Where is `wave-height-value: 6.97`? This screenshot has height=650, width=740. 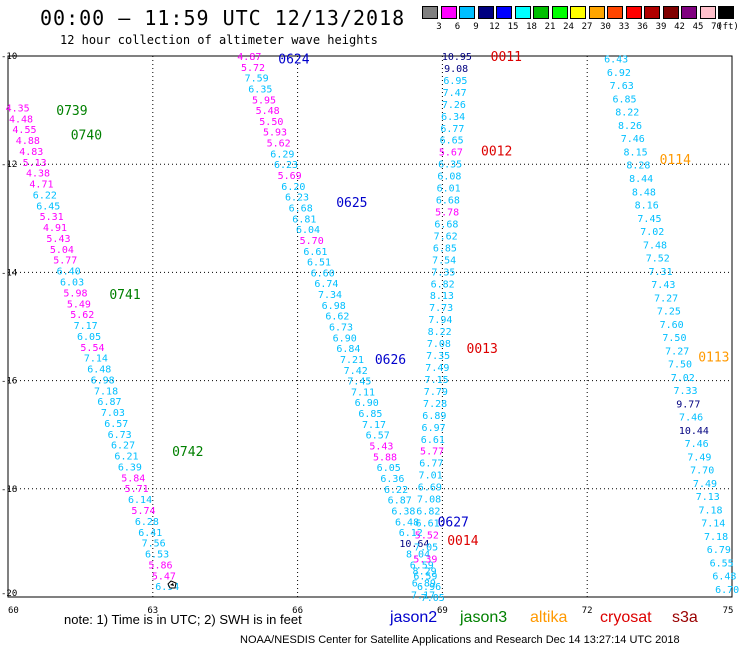 wave-height-value: 6.97 is located at coordinates (434, 428).